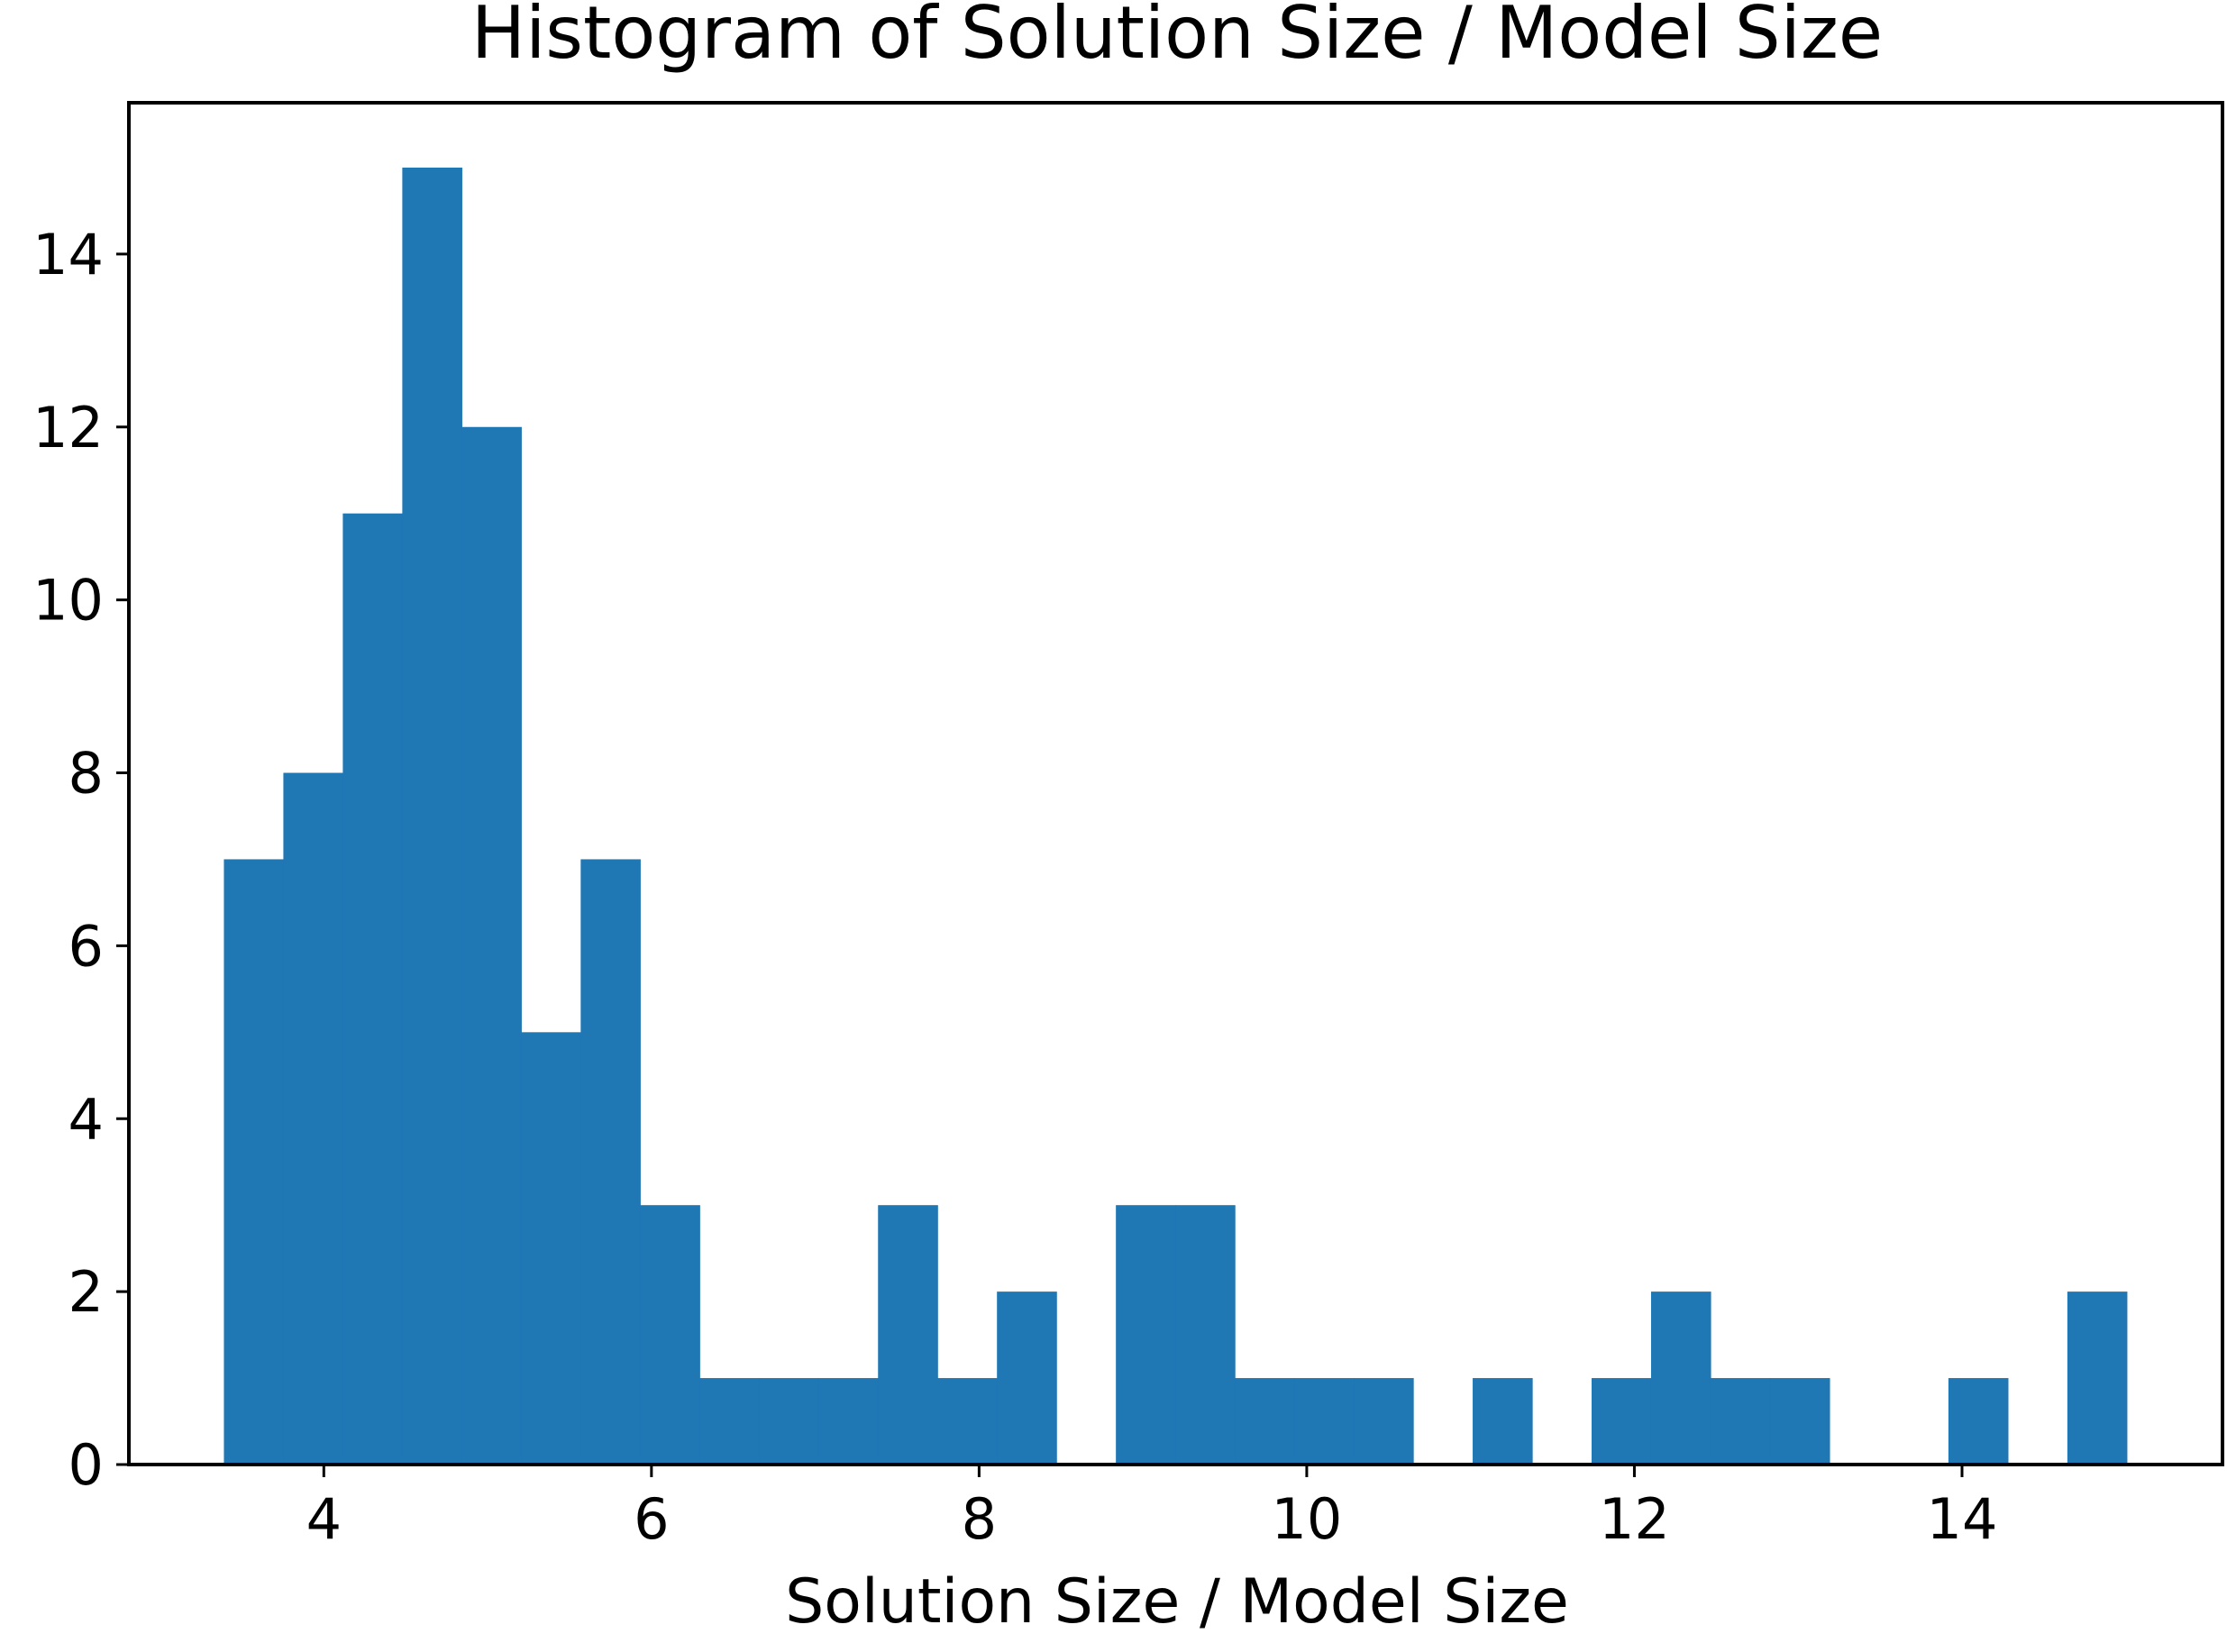 The width and height of the screenshot is (2236, 1652). What do you see at coordinates (68, 255) in the screenshot?
I see `y-tick-label: 14` at bounding box center [68, 255].